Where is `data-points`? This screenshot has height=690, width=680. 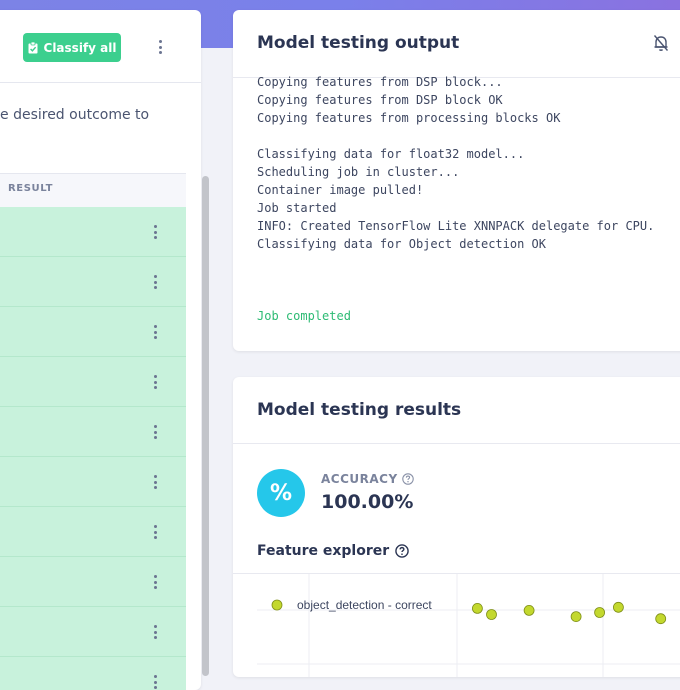 data-points is located at coordinates (569, 613).